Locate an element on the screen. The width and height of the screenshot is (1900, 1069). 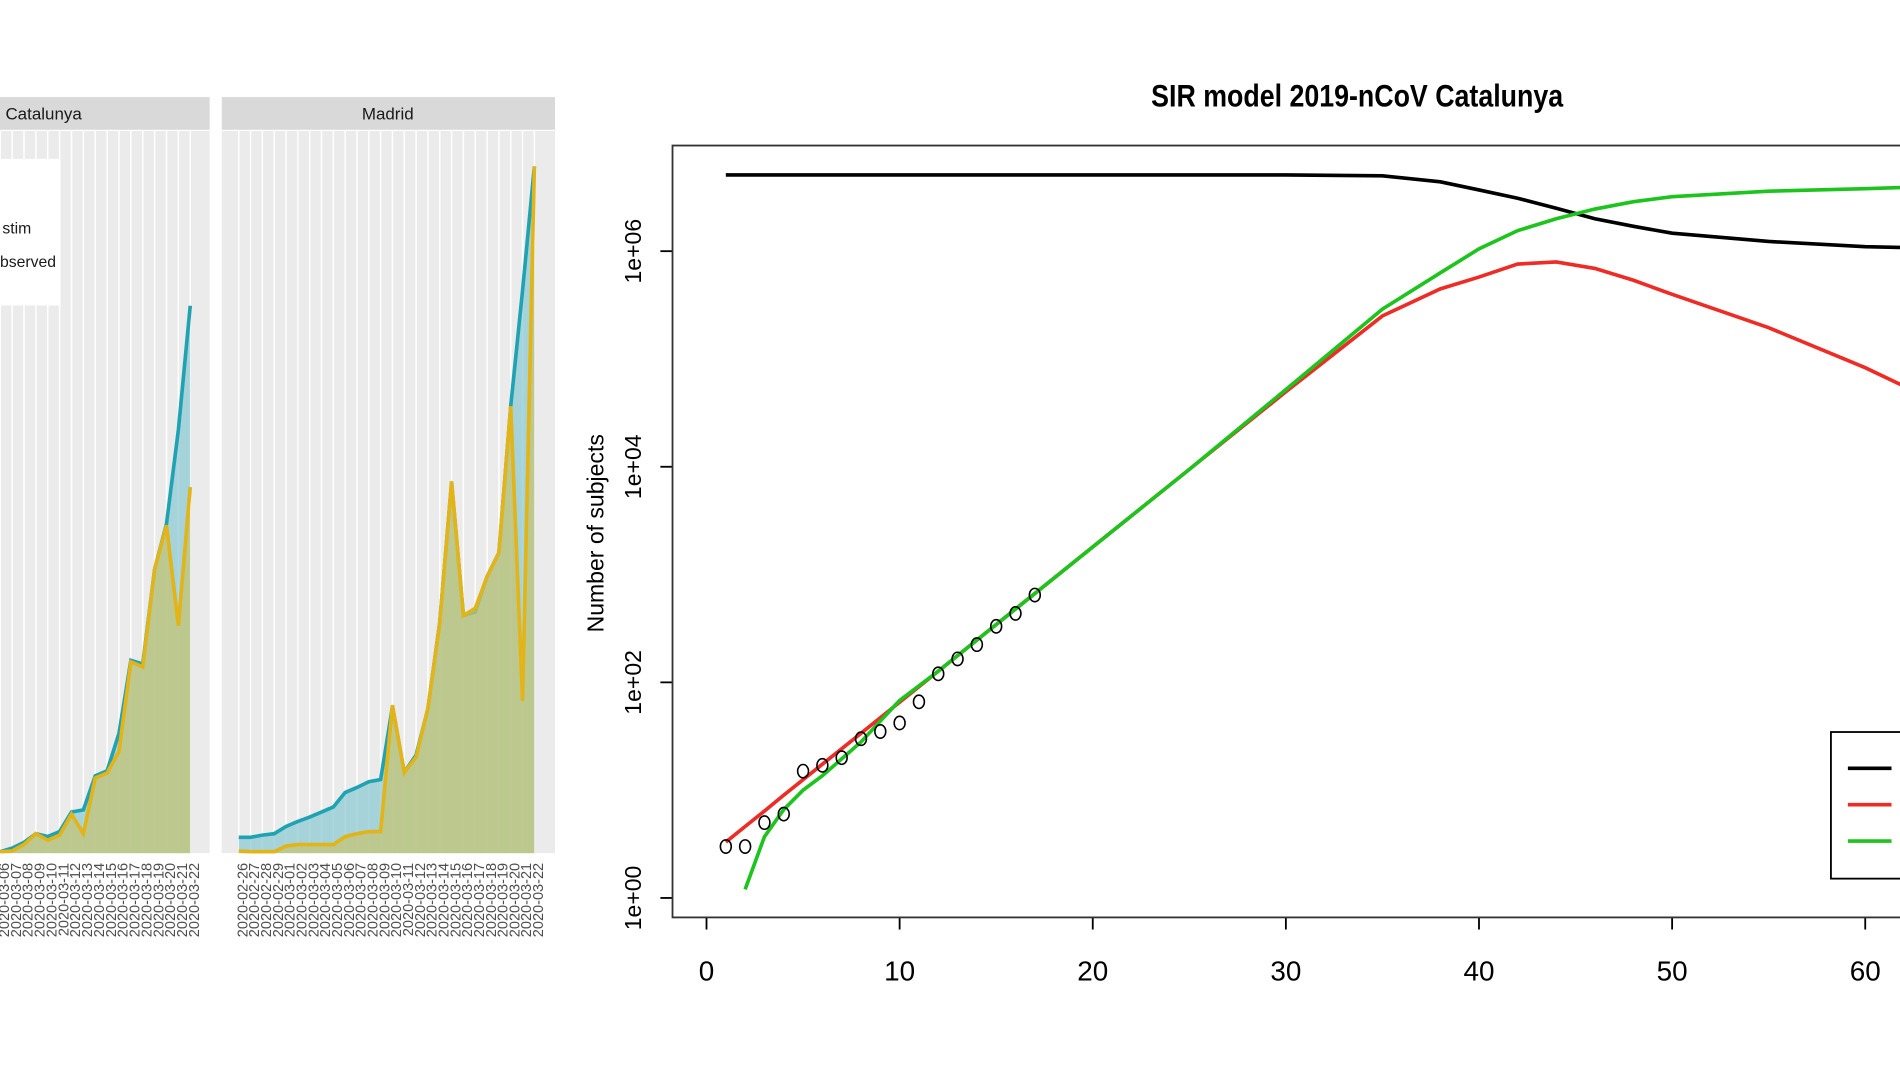
x-tick-label: 2020-03-05 is located at coordinates (338, 900).